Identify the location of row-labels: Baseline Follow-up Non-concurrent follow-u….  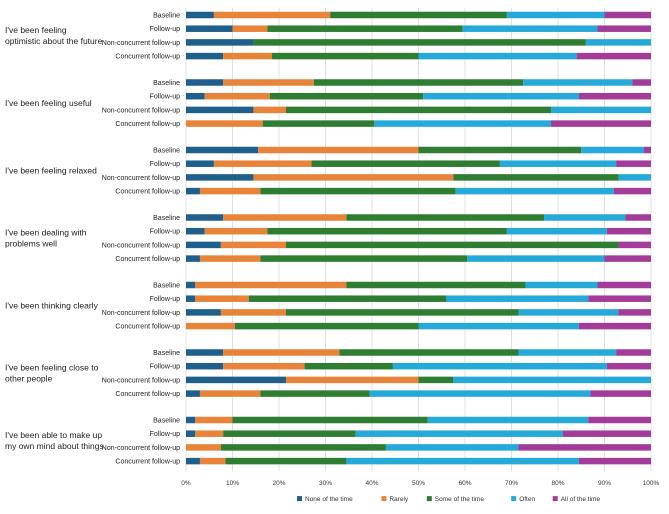
(141, 239).